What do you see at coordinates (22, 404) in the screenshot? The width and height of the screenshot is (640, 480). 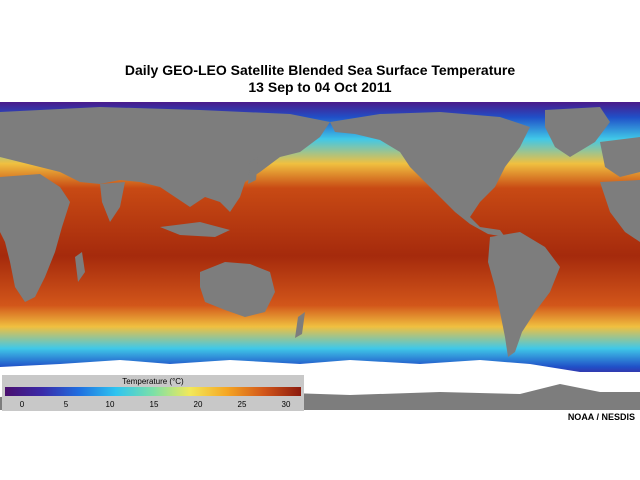 I see `legend-tick: 0` at bounding box center [22, 404].